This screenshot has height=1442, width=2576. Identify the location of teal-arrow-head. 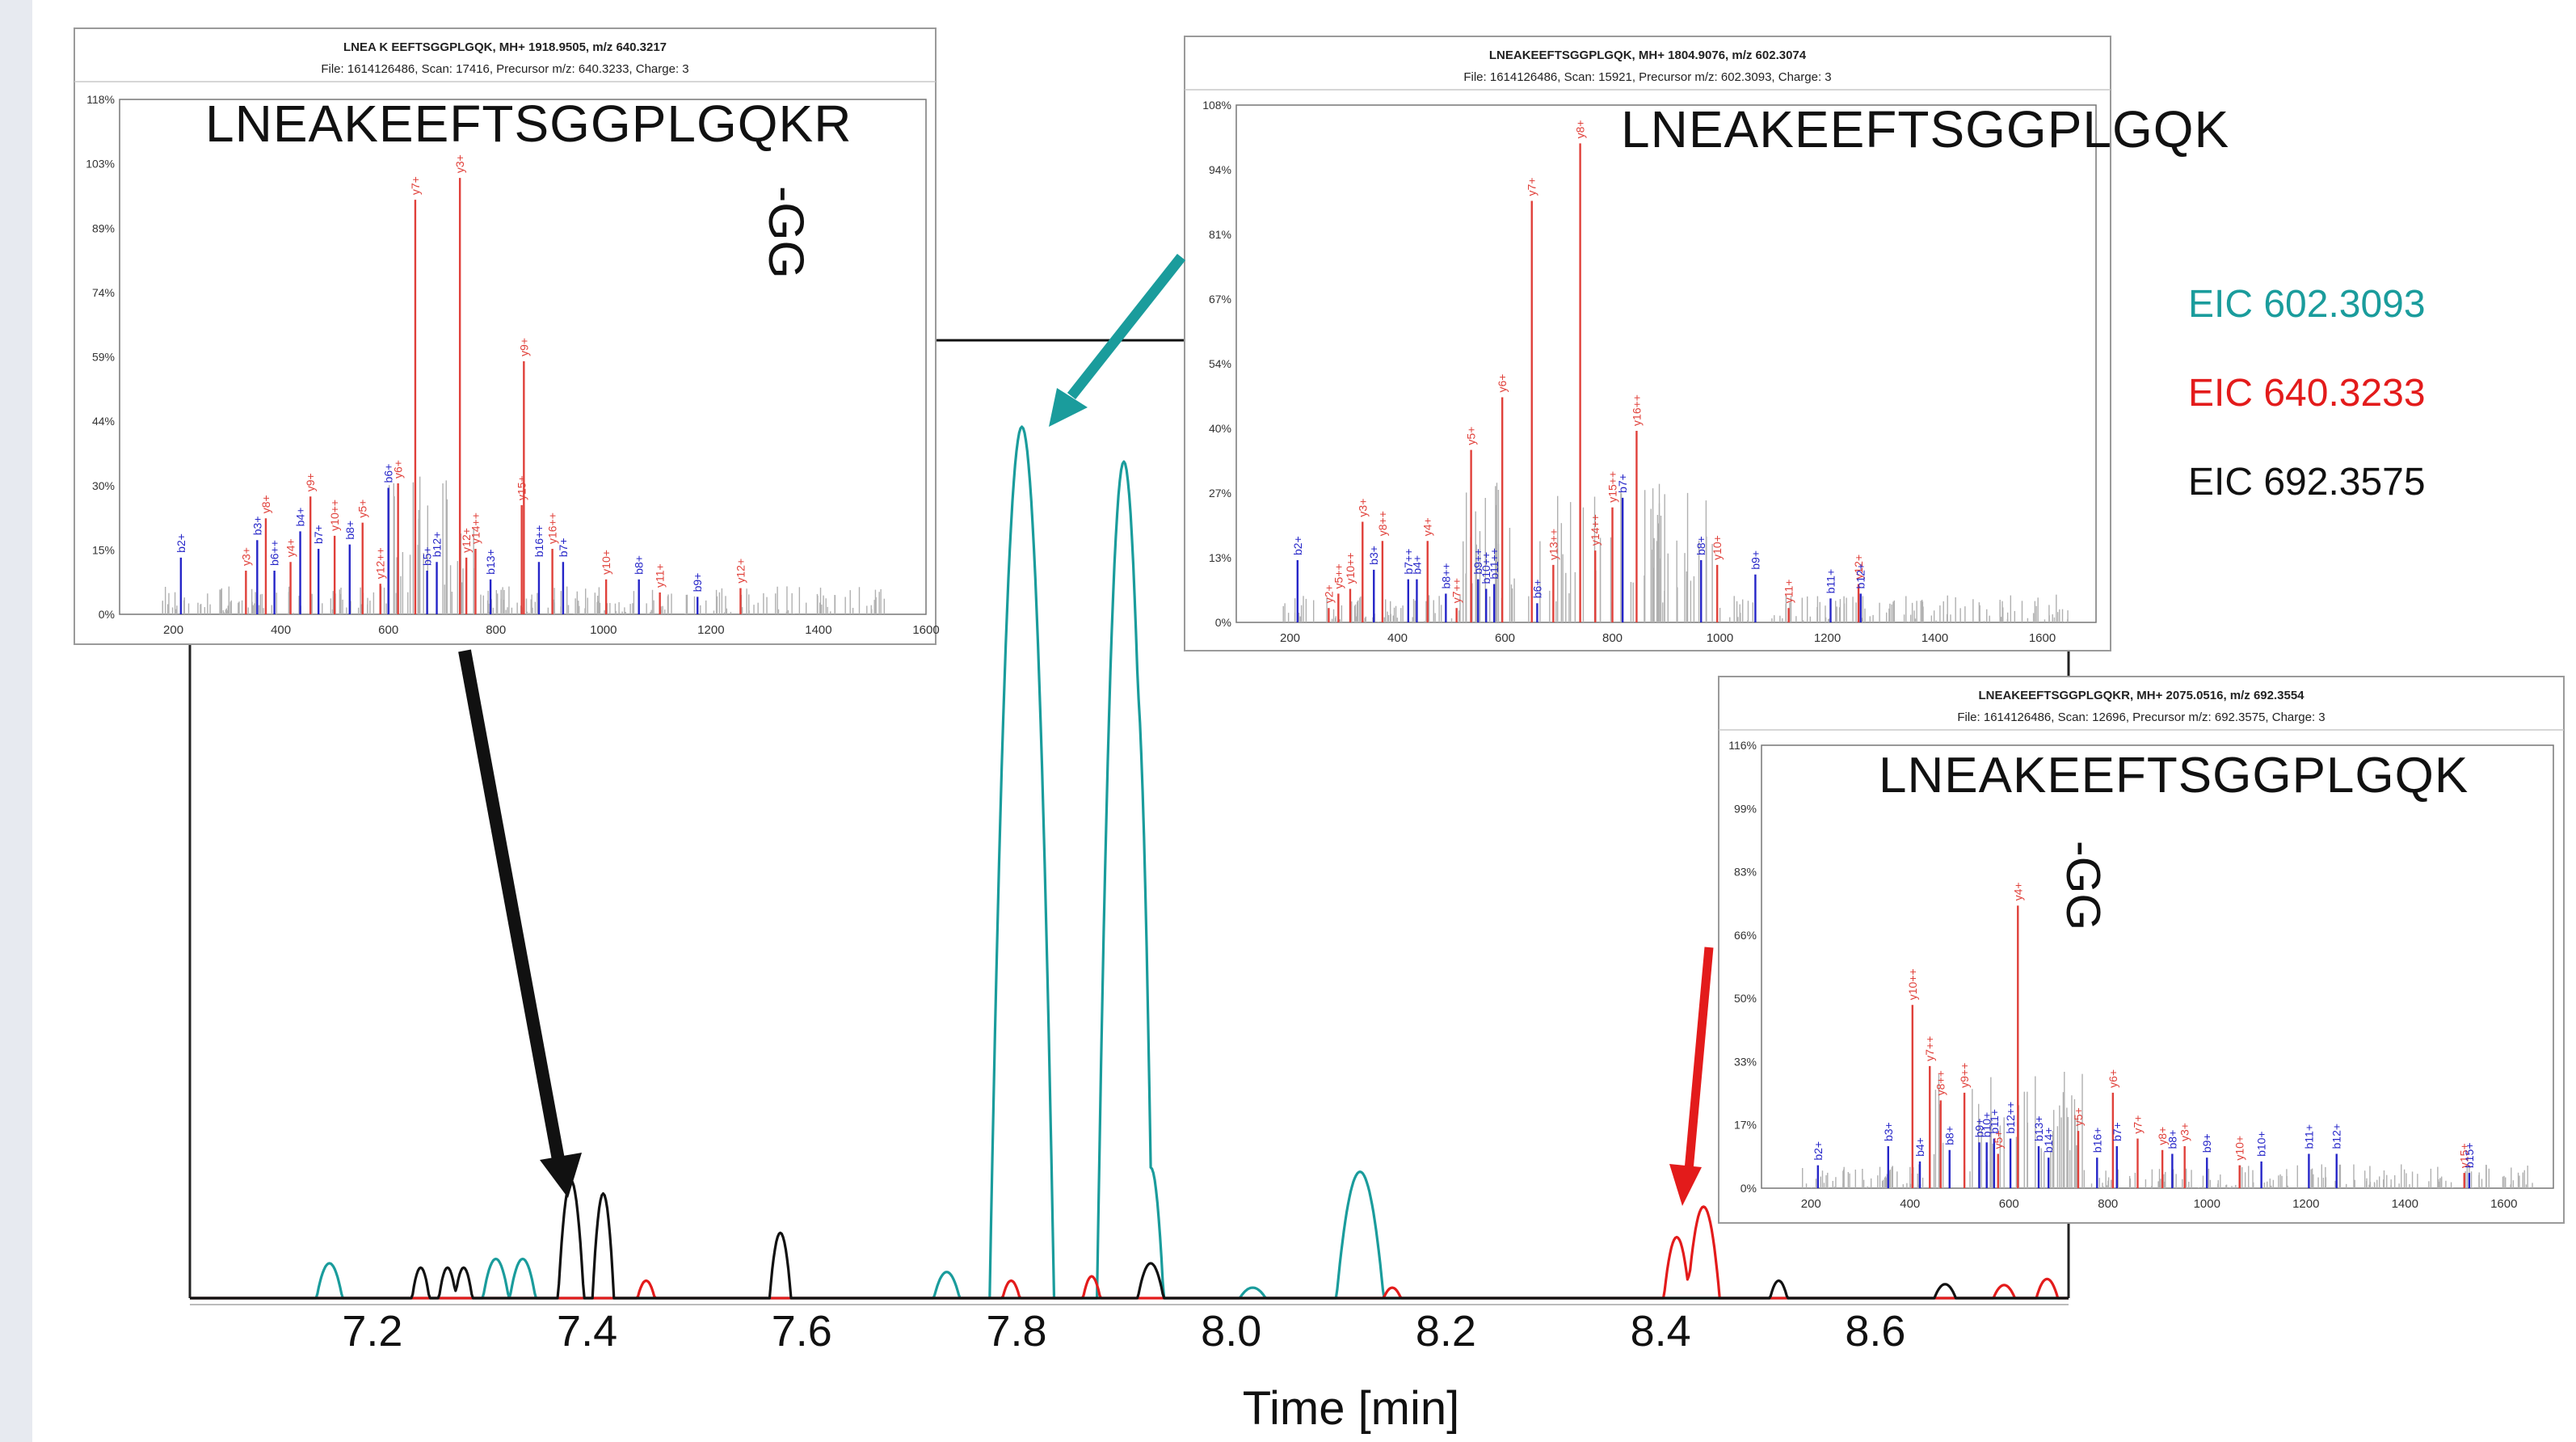
(1068, 407).